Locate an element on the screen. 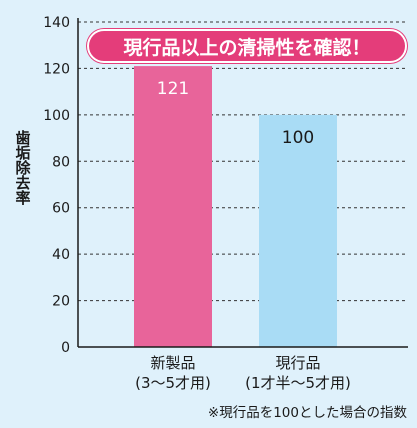 This screenshot has height=428, width=417. y-tick-label-140: 140 is located at coordinates (56, 23).